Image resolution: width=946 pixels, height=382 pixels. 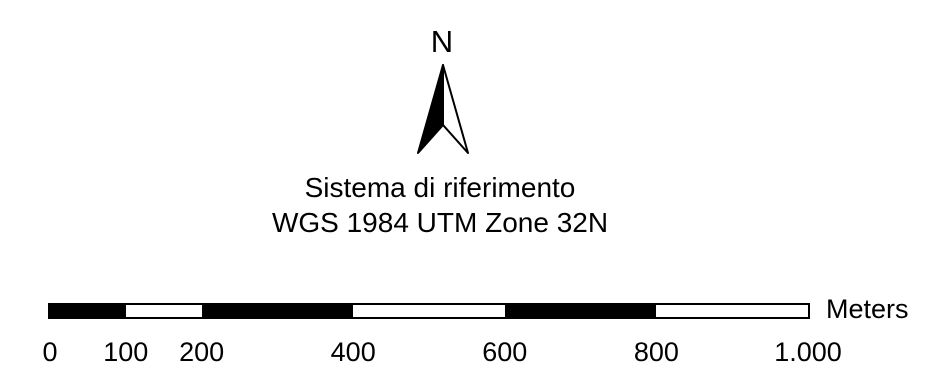 I want to click on north-arrow-icon, so click(x=443, y=109).